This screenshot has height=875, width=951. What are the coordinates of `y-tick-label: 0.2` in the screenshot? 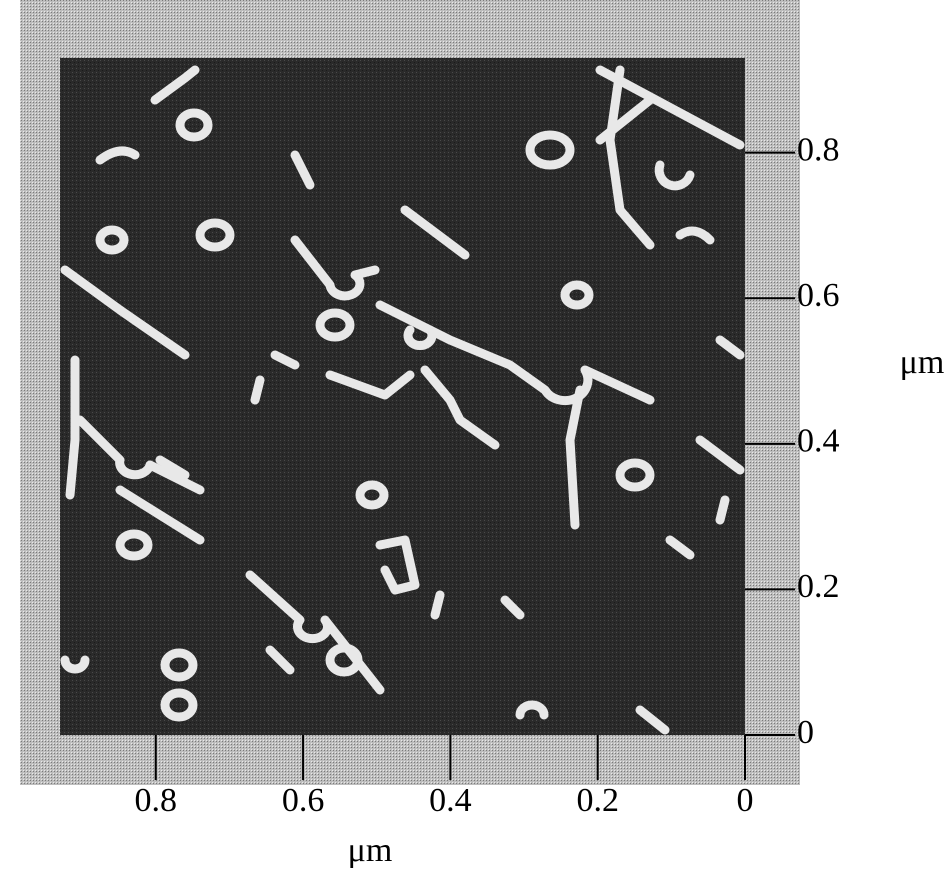 It's located at (818, 586).